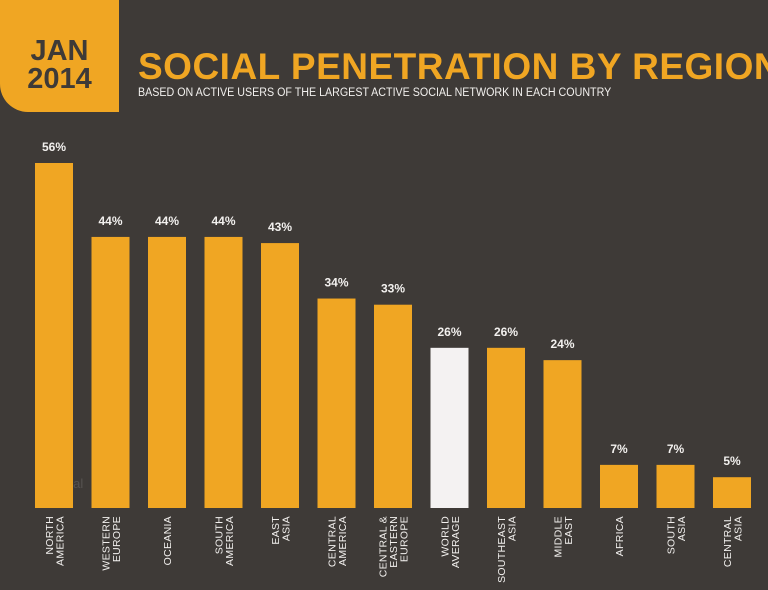  What do you see at coordinates (219, 535) in the screenshot?
I see `category-label-3: SOUTH` at bounding box center [219, 535].